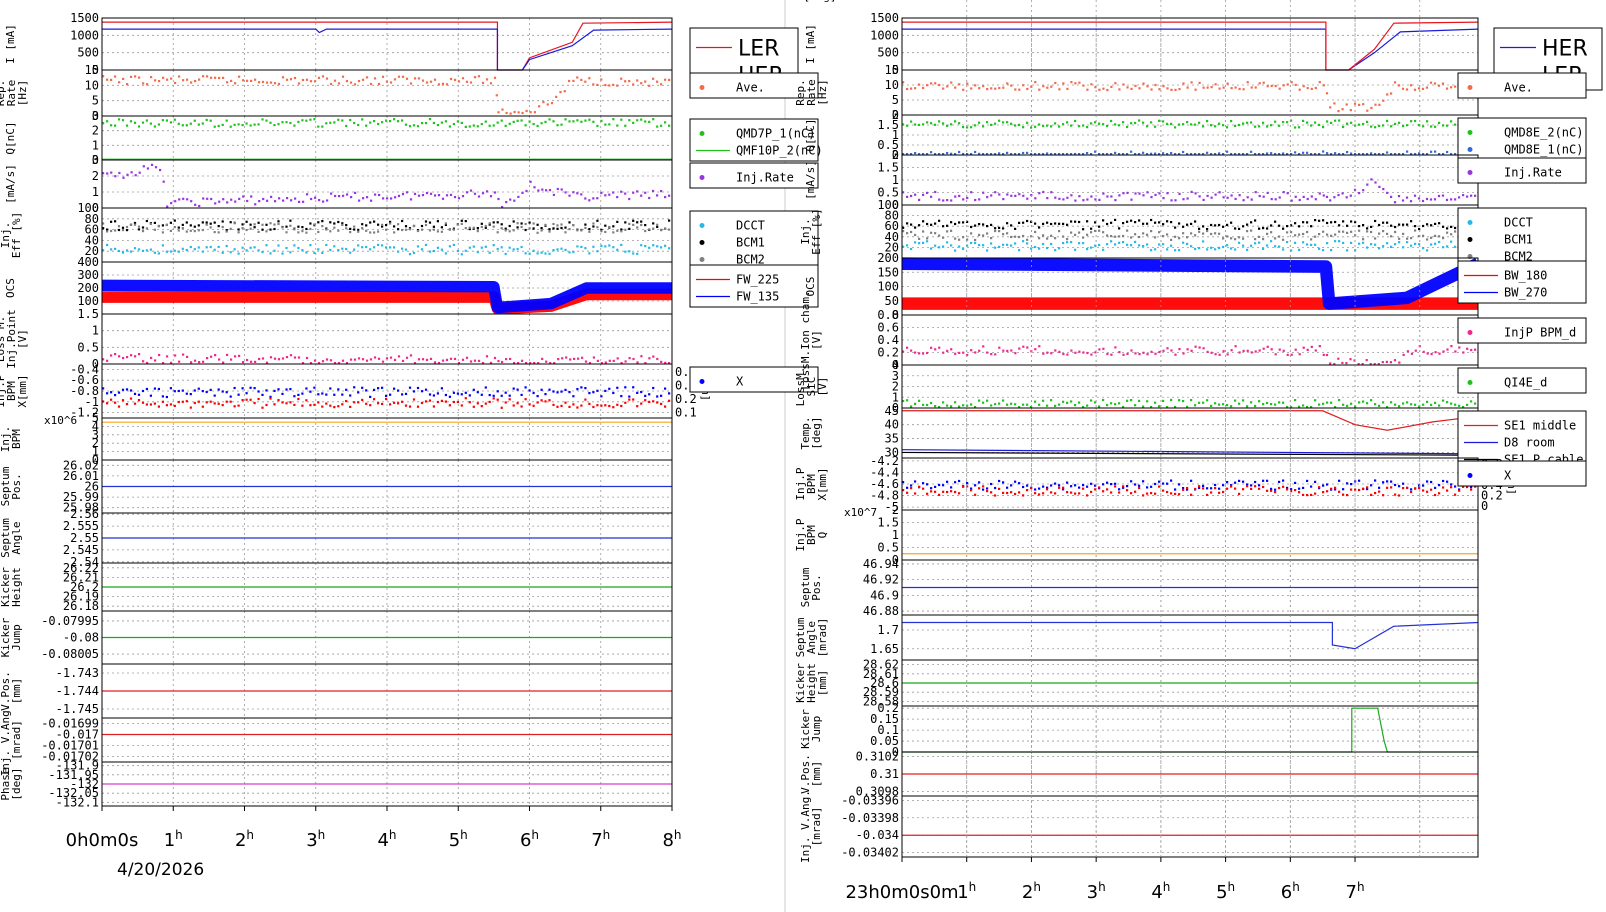  What do you see at coordinates (81, 638) in the screenshot?
I see `y-tick-label: -0.08` at bounding box center [81, 638].